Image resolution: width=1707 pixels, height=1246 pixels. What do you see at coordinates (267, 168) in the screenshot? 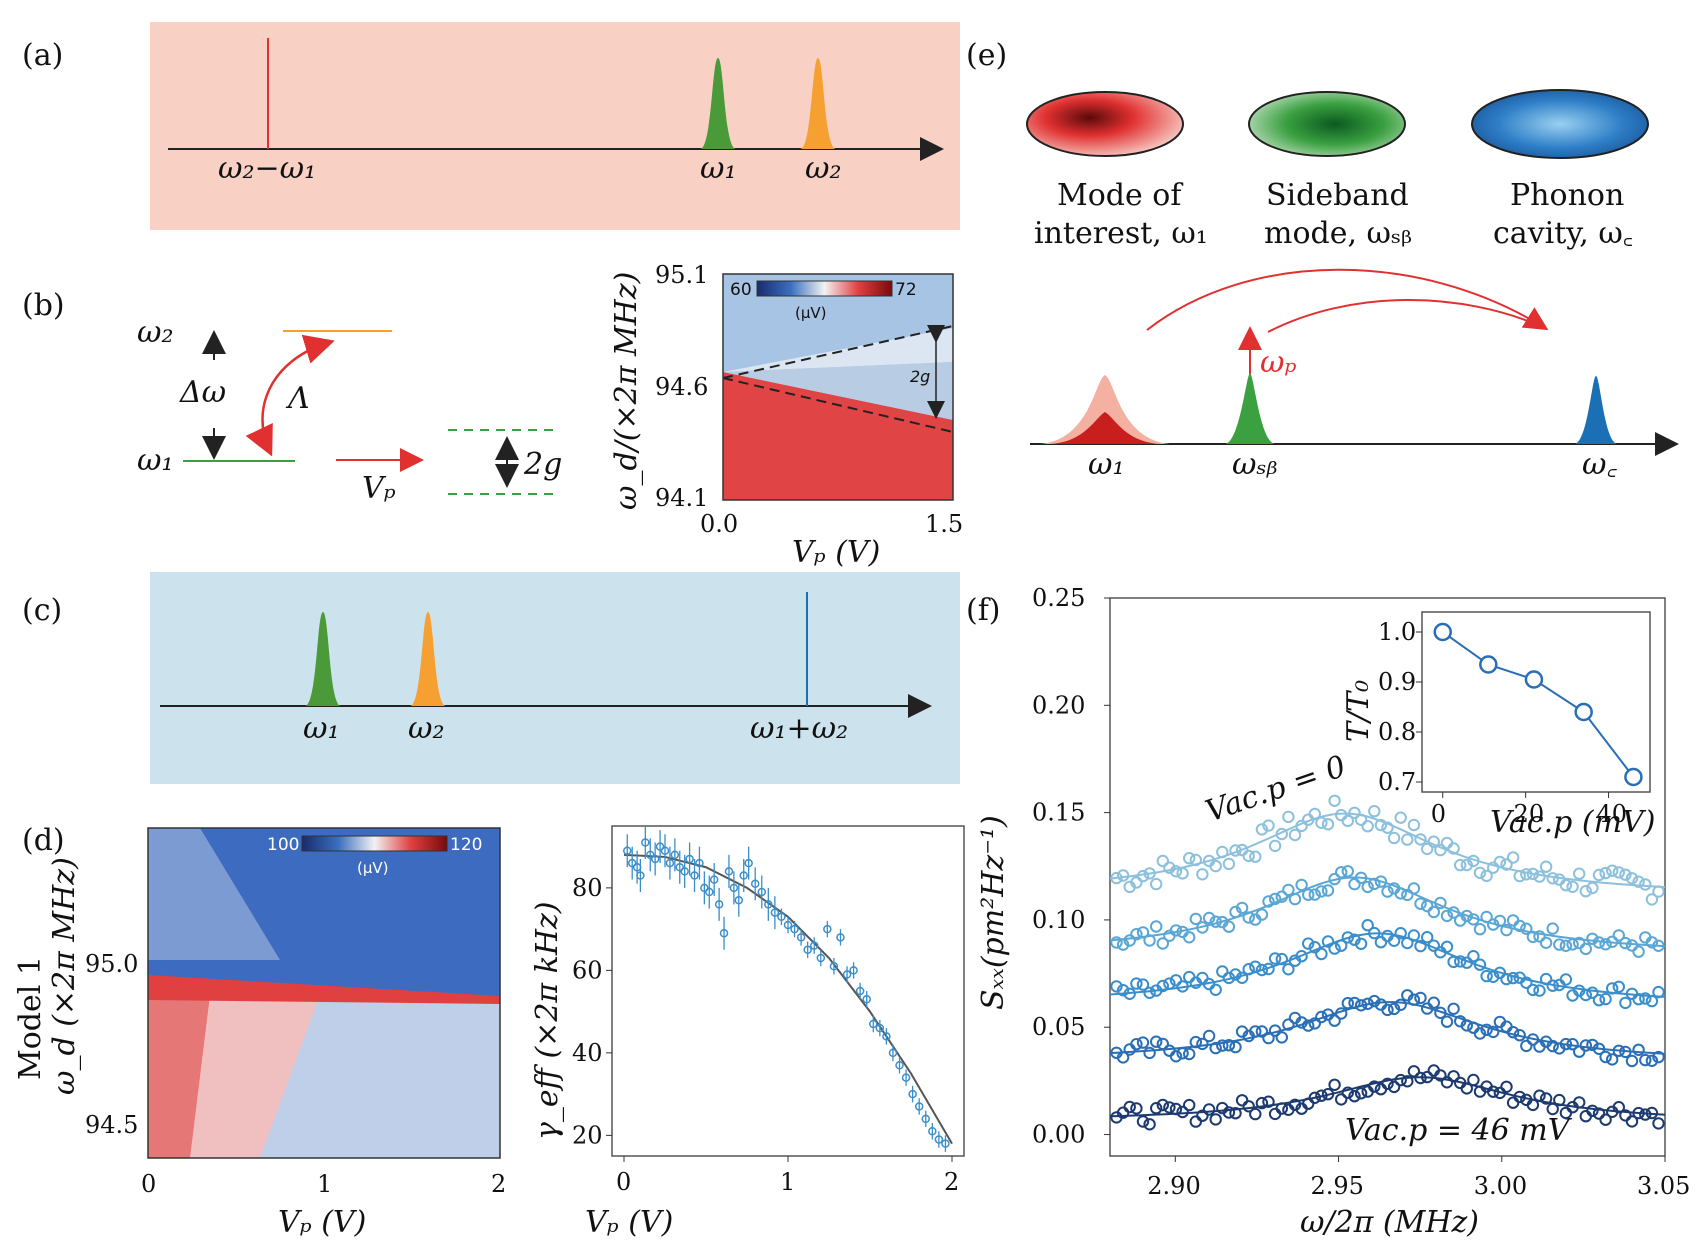
I see `panel-a-omega-diff: ω₂−ω₁` at bounding box center [267, 168].